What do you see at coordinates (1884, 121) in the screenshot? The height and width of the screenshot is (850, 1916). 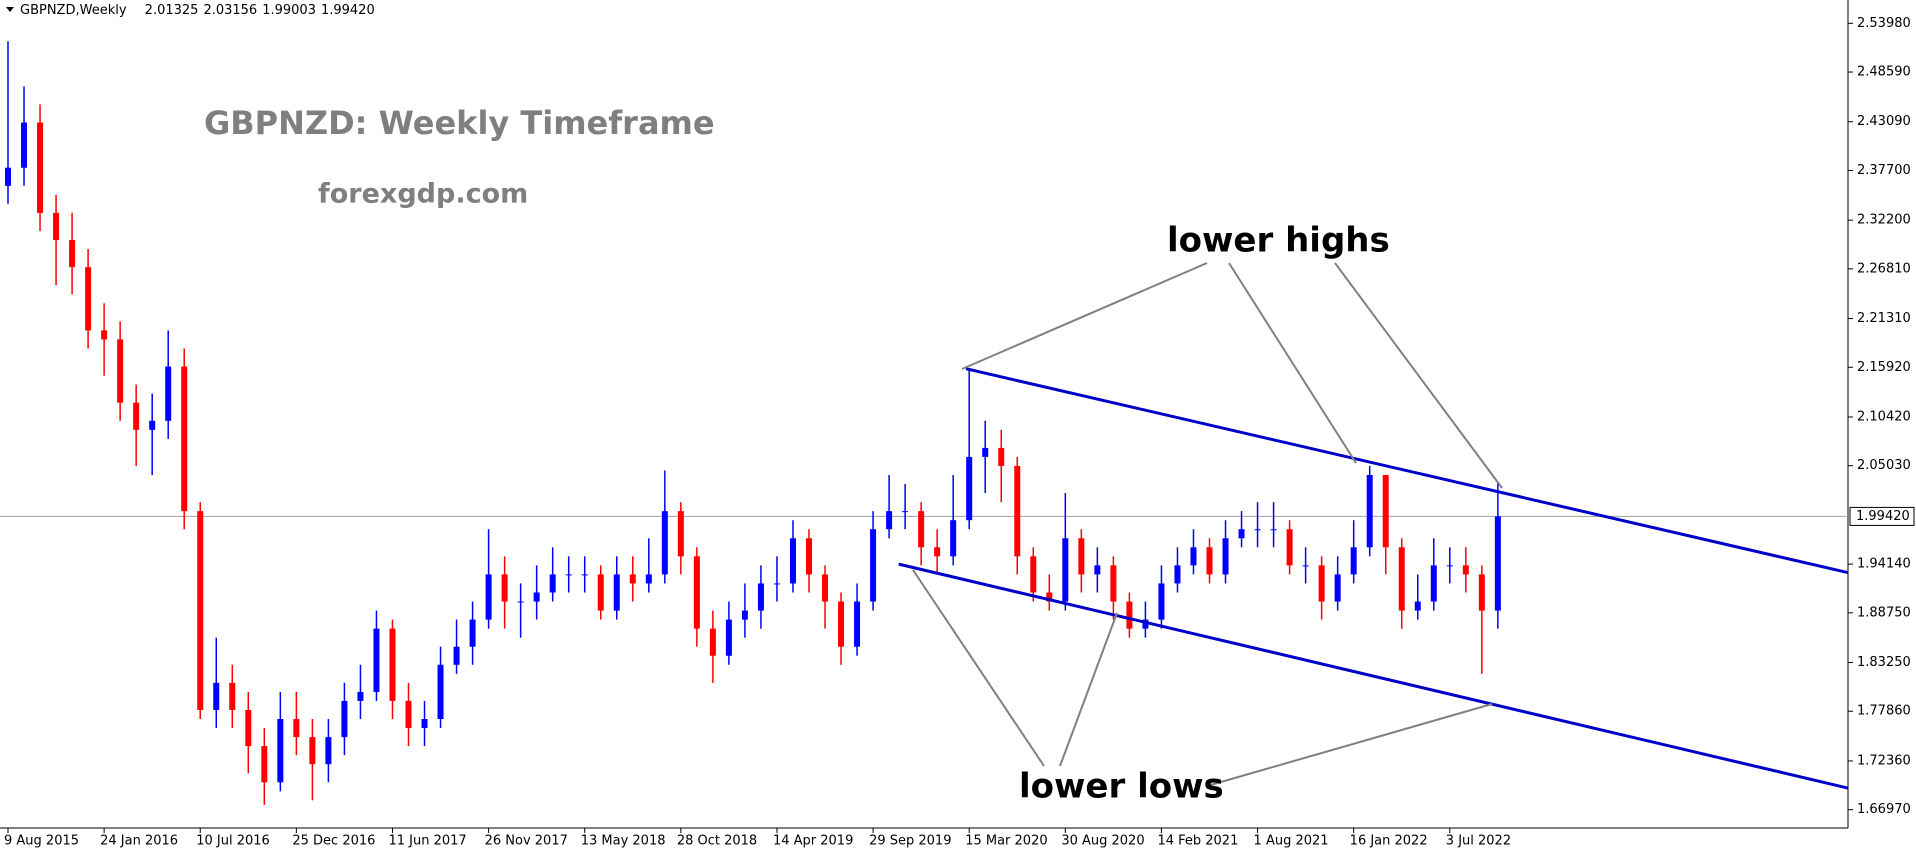 I see `y-tick-label: 2.43090` at bounding box center [1884, 121].